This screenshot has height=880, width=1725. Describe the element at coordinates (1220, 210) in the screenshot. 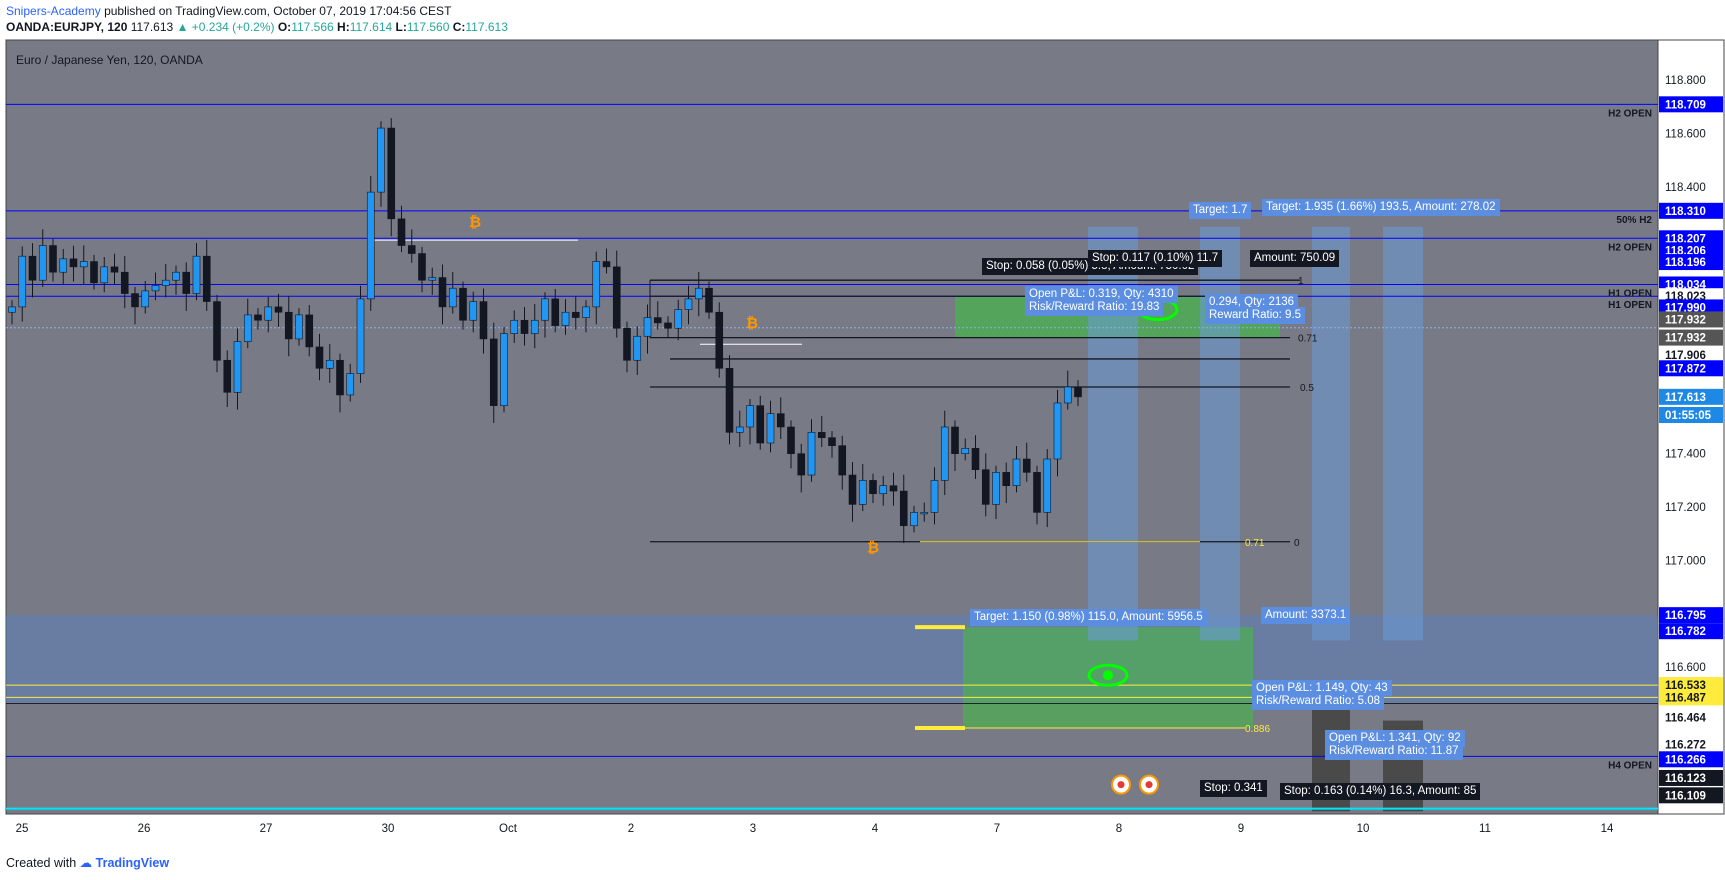

I see `position-annotation: Target: 1.7` at that location.